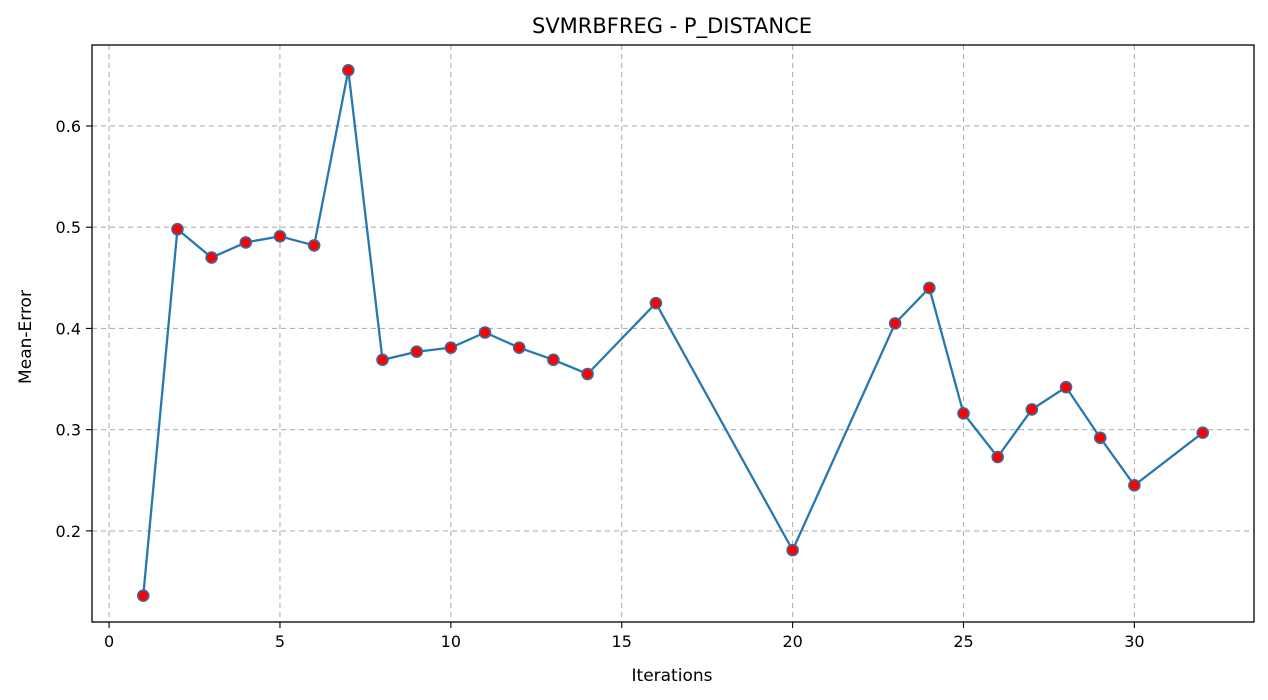 The height and width of the screenshot is (700, 1268). Describe the element at coordinates (1134, 641) in the screenshot. I see `x-tick-label: 30` at that location.